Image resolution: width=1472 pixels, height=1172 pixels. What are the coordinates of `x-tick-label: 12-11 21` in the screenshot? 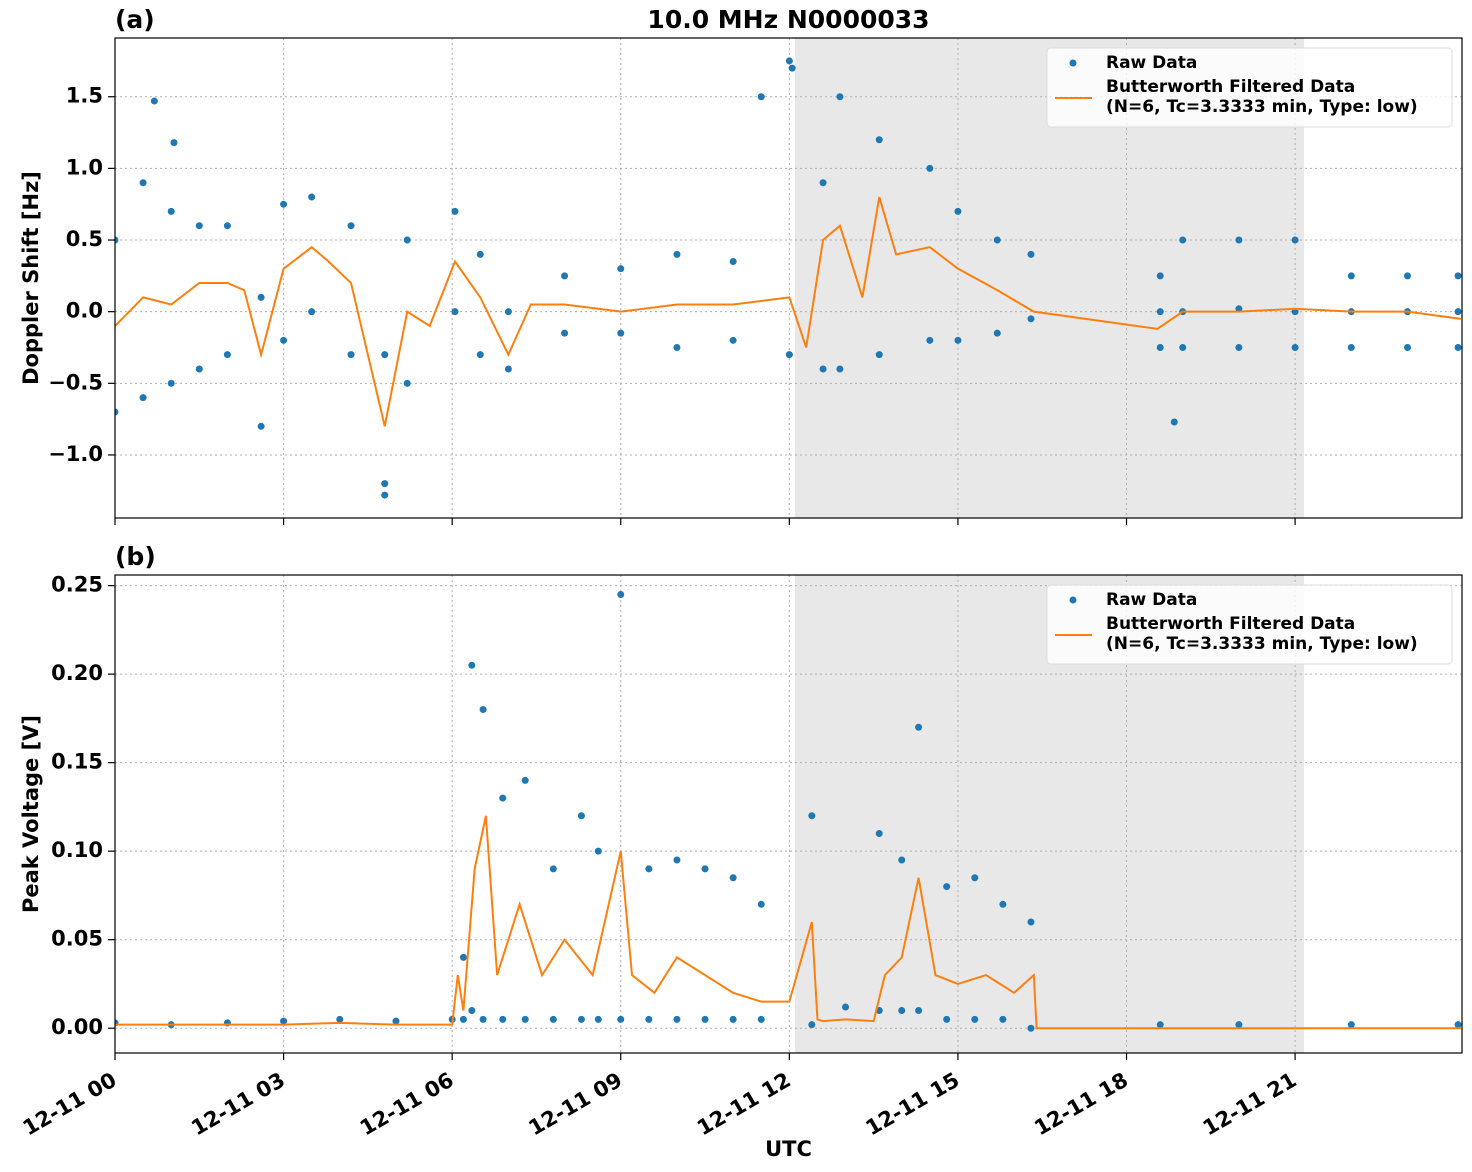 It's located at (1250, 1104).